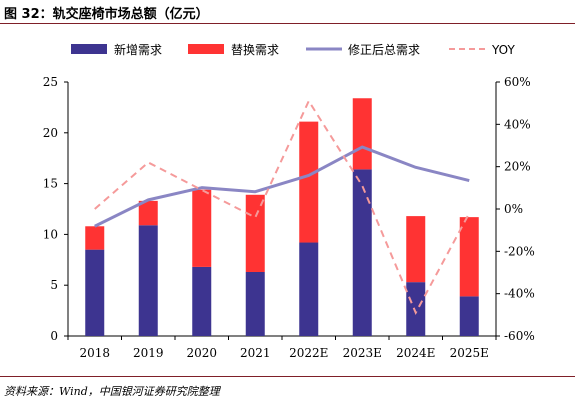 The image size is (575, 404). Describe the element at coordinates (293, 49) in the screenshot. I see `legend: 新增需求 替换需求 修正后总需求 YOY` at that location.